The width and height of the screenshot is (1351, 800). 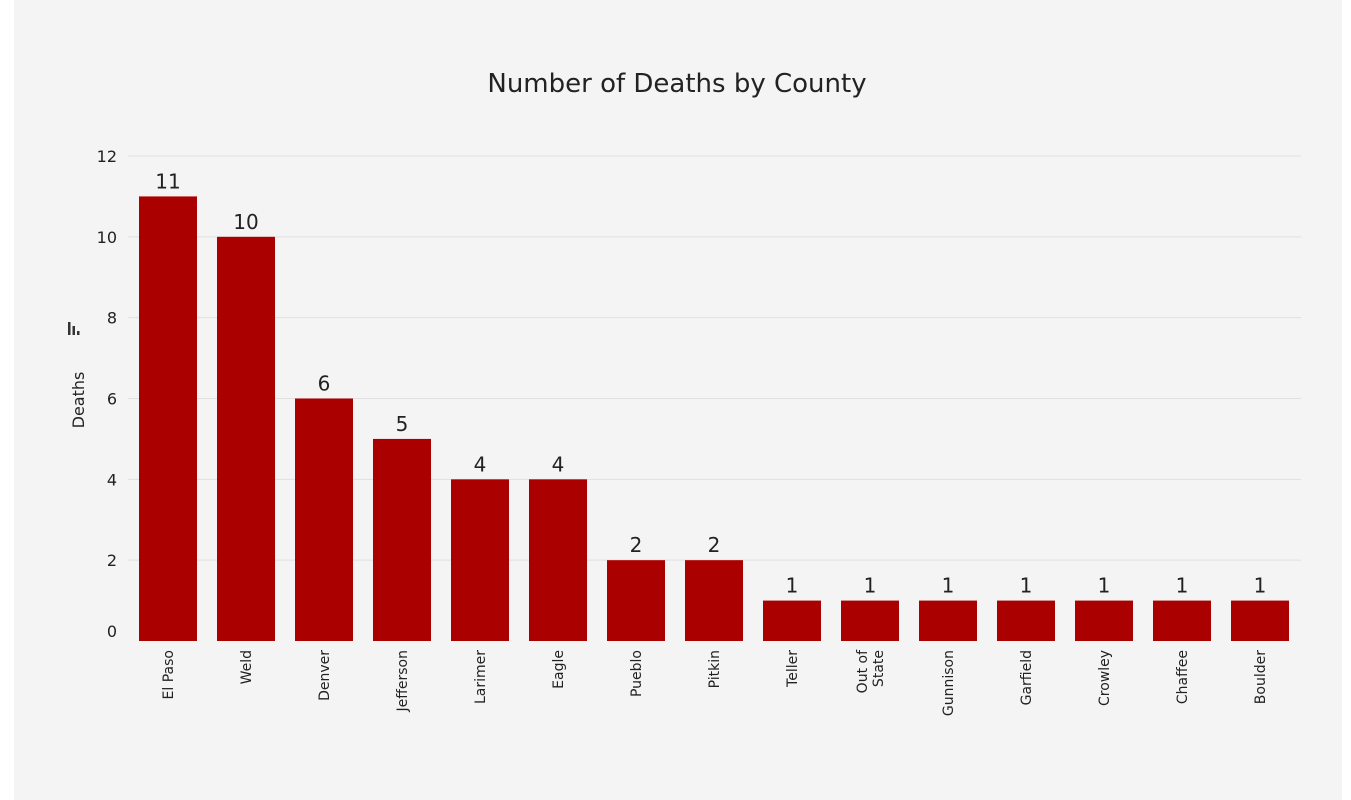 I want to click on svg-text: Weld, so click(x=247, y=667).